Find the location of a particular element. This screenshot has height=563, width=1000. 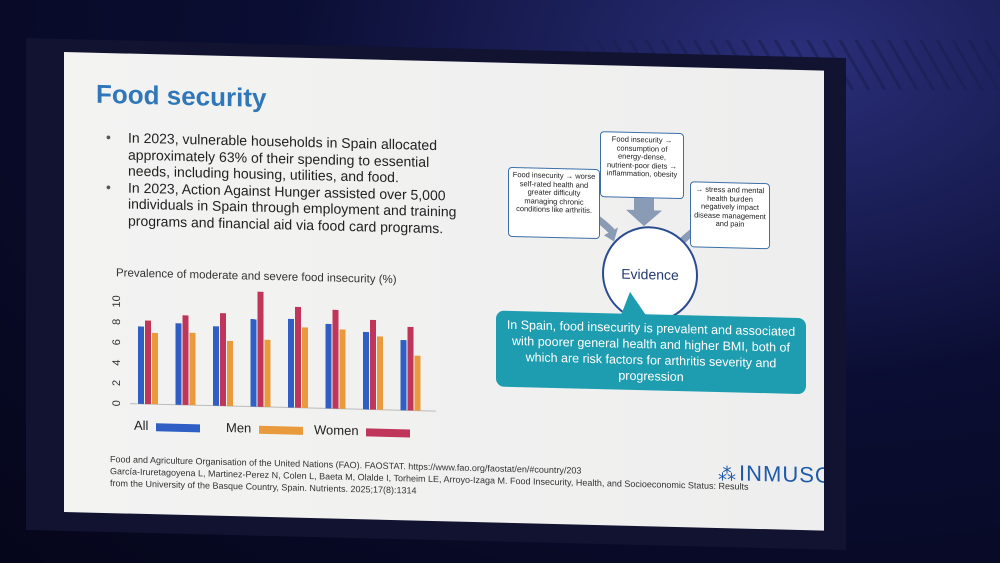

y-tick-label: 4 is located at coordinates (117, 362).